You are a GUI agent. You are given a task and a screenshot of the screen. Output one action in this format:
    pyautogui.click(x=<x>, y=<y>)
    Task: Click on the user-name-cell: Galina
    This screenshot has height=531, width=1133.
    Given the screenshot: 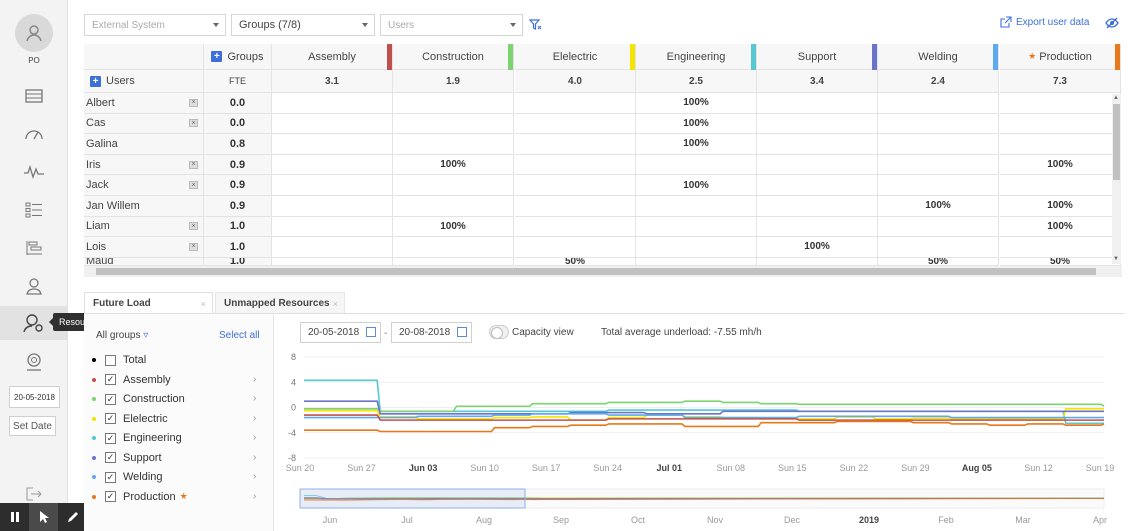 What is the action you would take?
    pyautogui.click(x=144, y=144)
    